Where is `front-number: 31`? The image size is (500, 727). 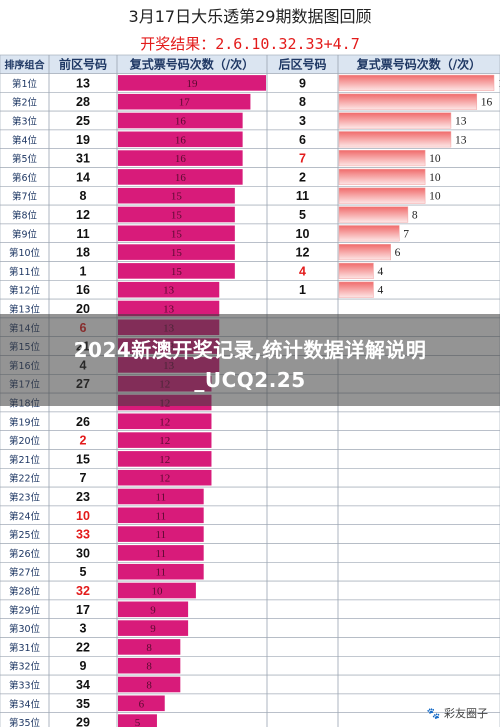 front-number: 31 is located at coordinates (83, 159).